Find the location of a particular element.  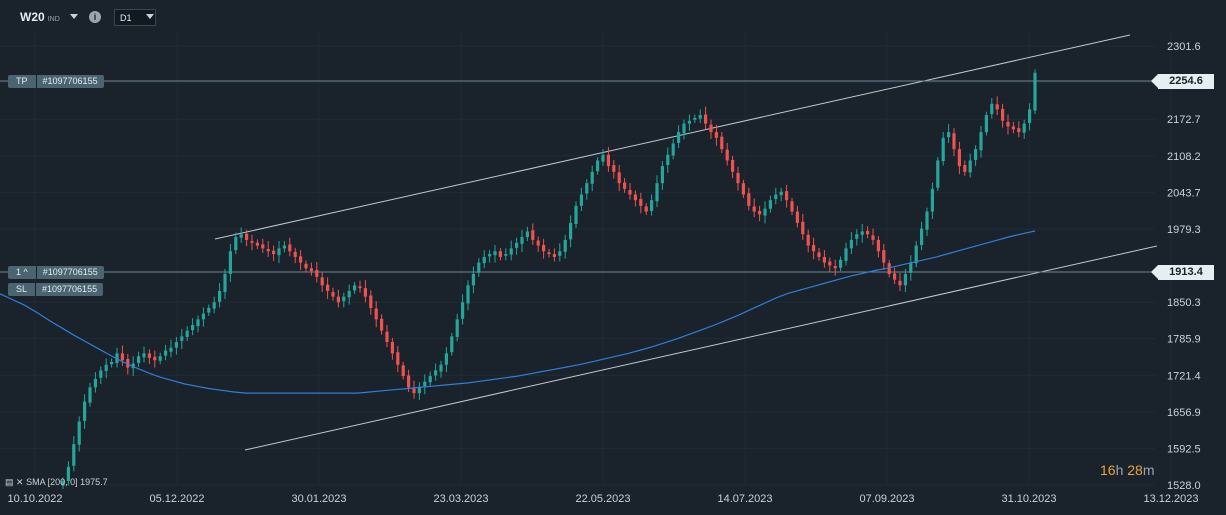

timeframe-select: D1 is located at coordinates (135, 17).